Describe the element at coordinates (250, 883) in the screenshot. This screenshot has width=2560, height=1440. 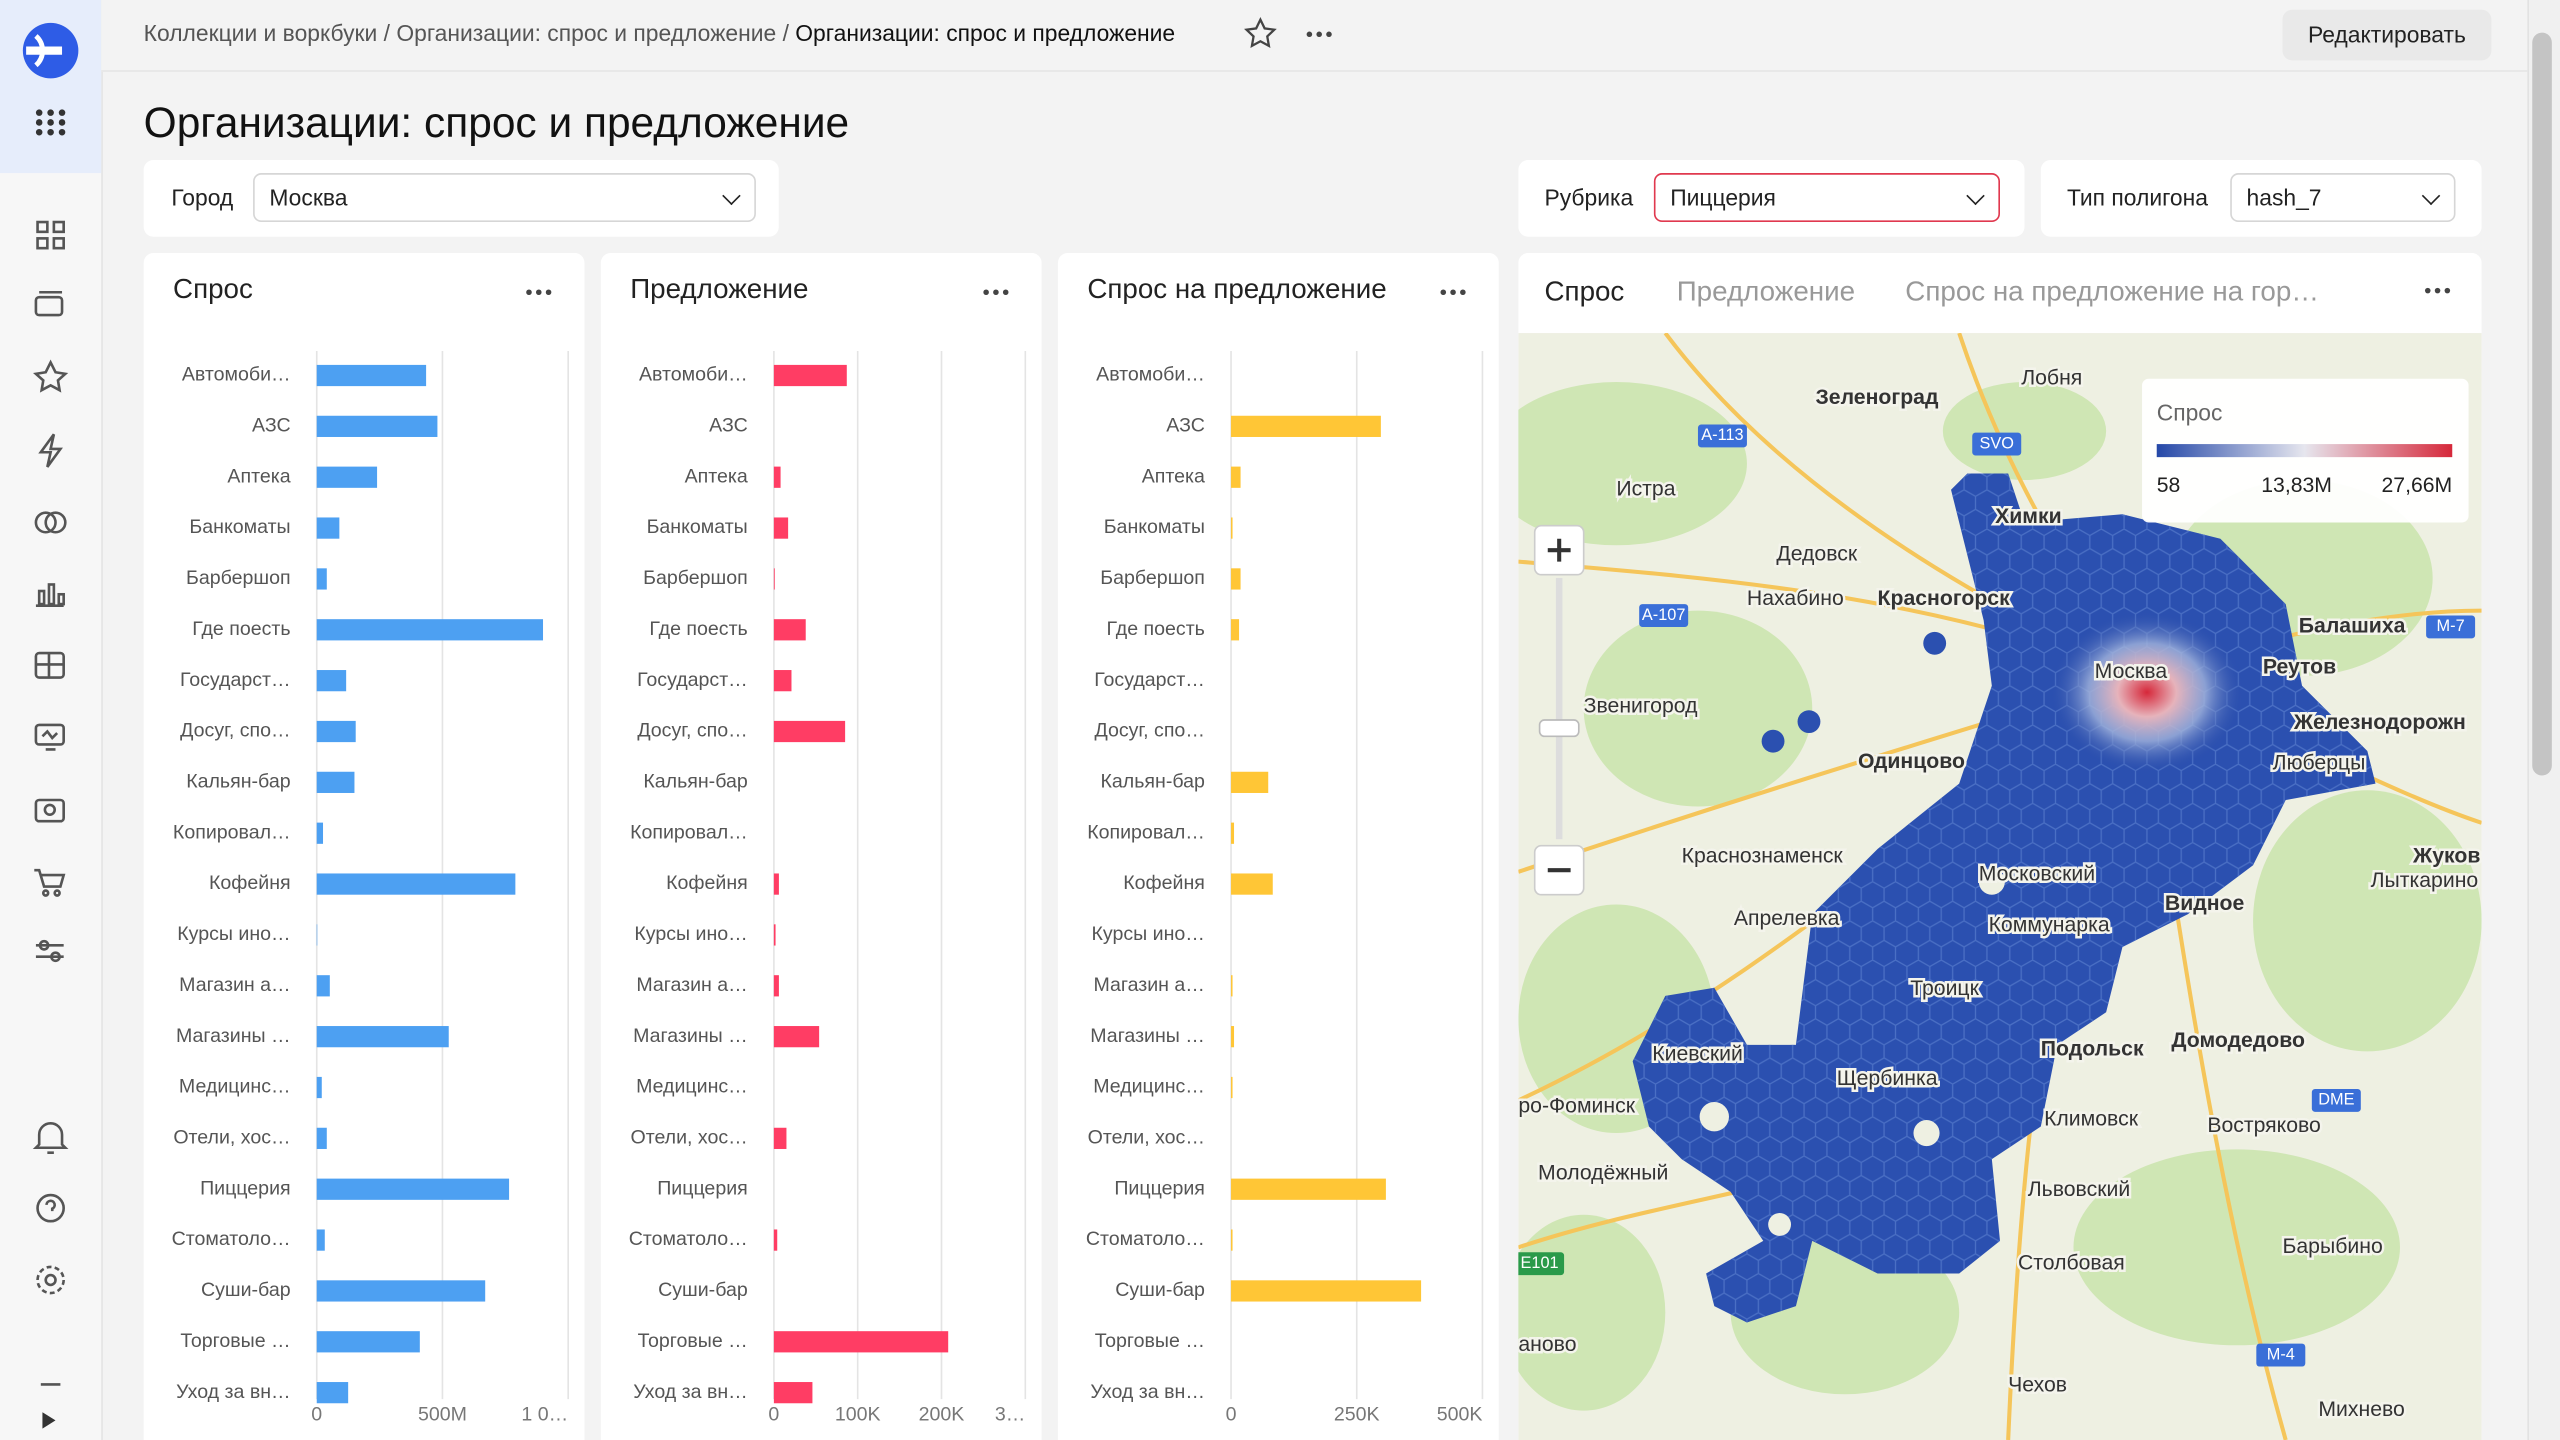
I see `y-tick-label: Кофейня` at that location.